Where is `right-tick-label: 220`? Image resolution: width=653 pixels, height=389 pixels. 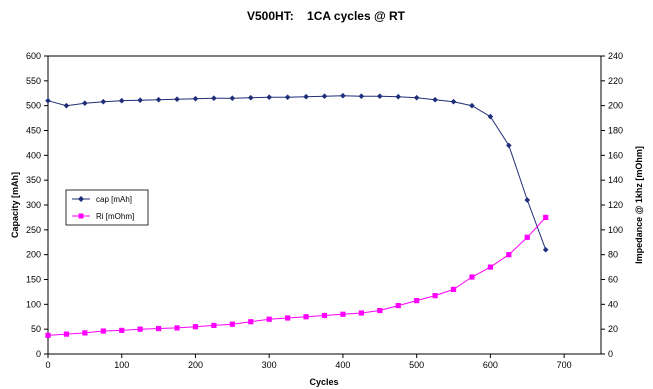
right-tick-label: 220 is located at coordinates (615, 81).